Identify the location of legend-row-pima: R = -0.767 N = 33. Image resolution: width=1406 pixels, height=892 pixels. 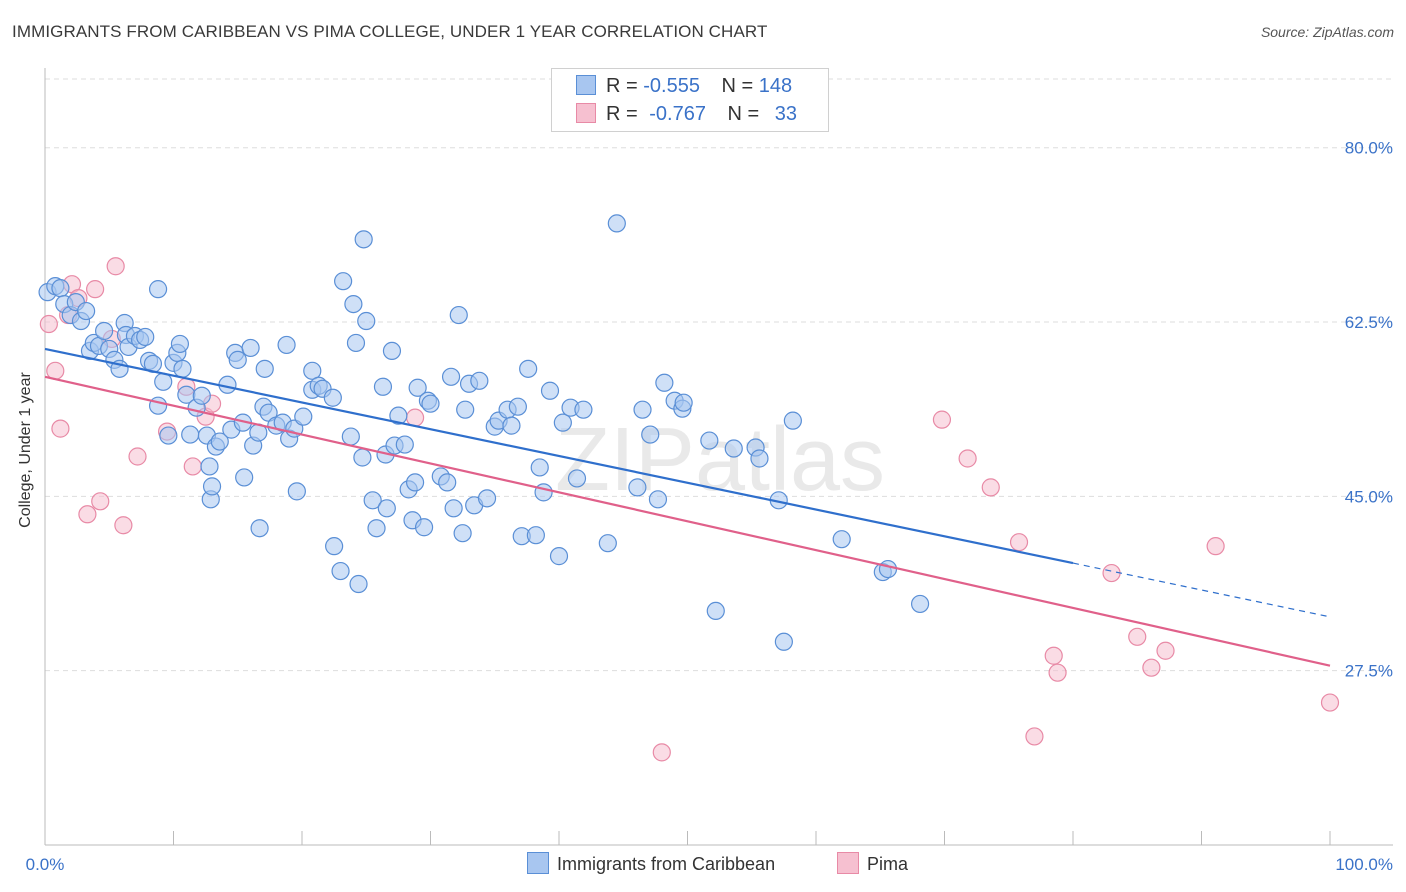
(686, 114).